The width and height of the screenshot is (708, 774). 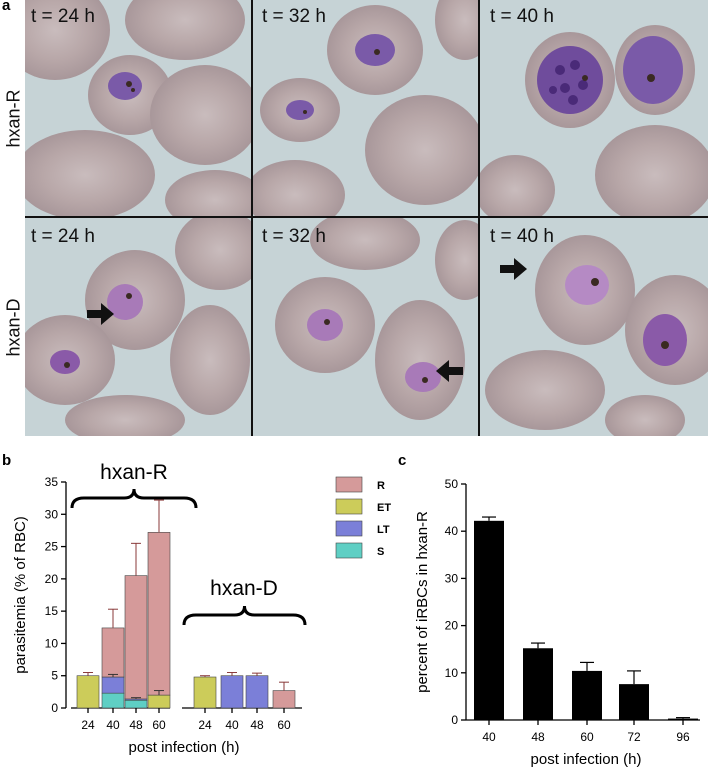 What do you see at coordinates (452, 484) in the screenshot?
I see `y-tick-label: 50` at bounding box center [452, 484].